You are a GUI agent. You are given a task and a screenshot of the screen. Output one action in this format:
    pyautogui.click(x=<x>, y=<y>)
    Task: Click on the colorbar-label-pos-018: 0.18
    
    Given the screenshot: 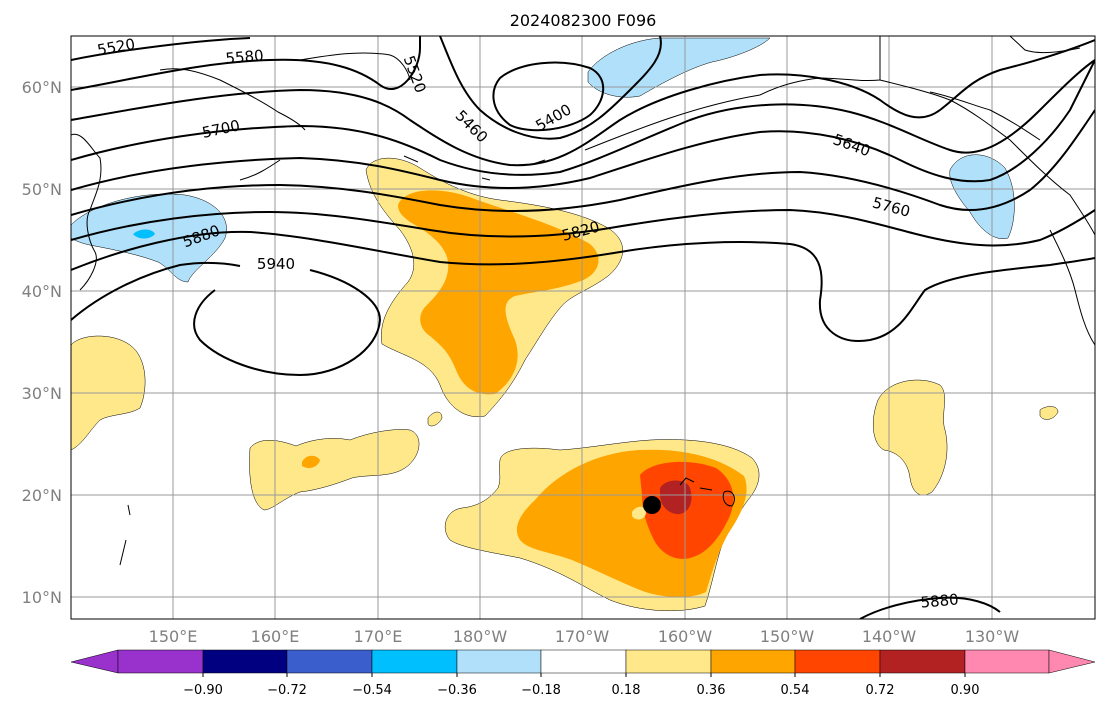 What is the action you would take?
    pyautogui.click(x=626, y=690)
    